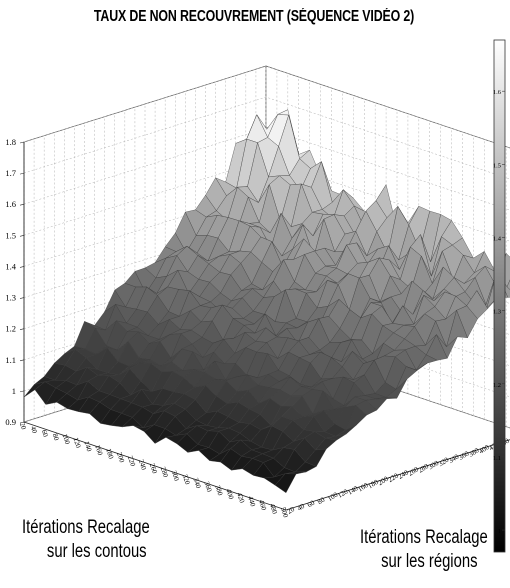 The width and height of the screenshot is (510, 588). What do you see at coordinates (497, 165) in the screenshot?
I see `colorbar-tick-label: 1.5` at bounding box center [497, 165].